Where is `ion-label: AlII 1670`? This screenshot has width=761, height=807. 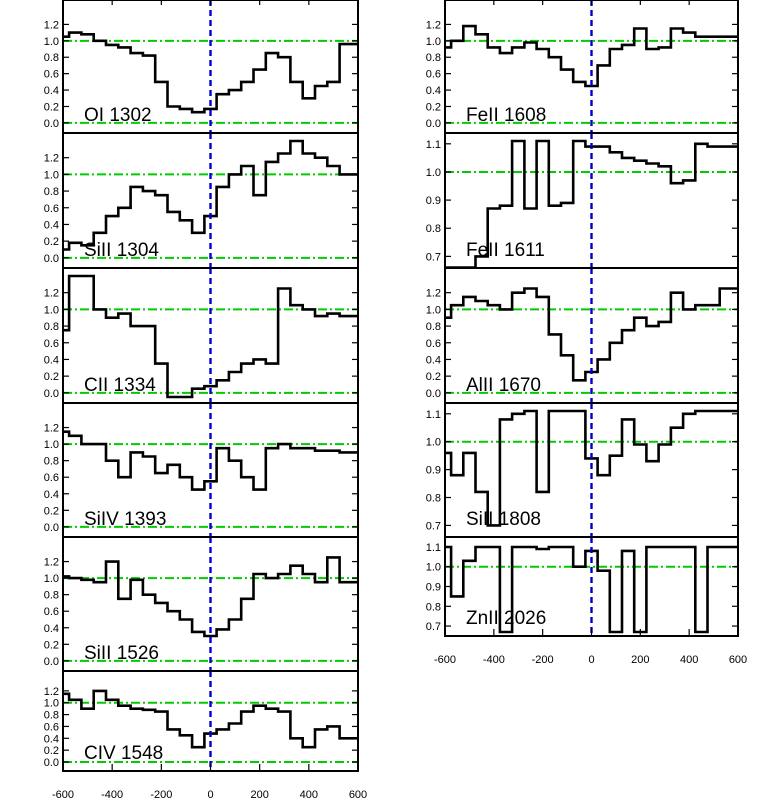 ion-label: AlII 1670 is located at coordinates (503, 385).